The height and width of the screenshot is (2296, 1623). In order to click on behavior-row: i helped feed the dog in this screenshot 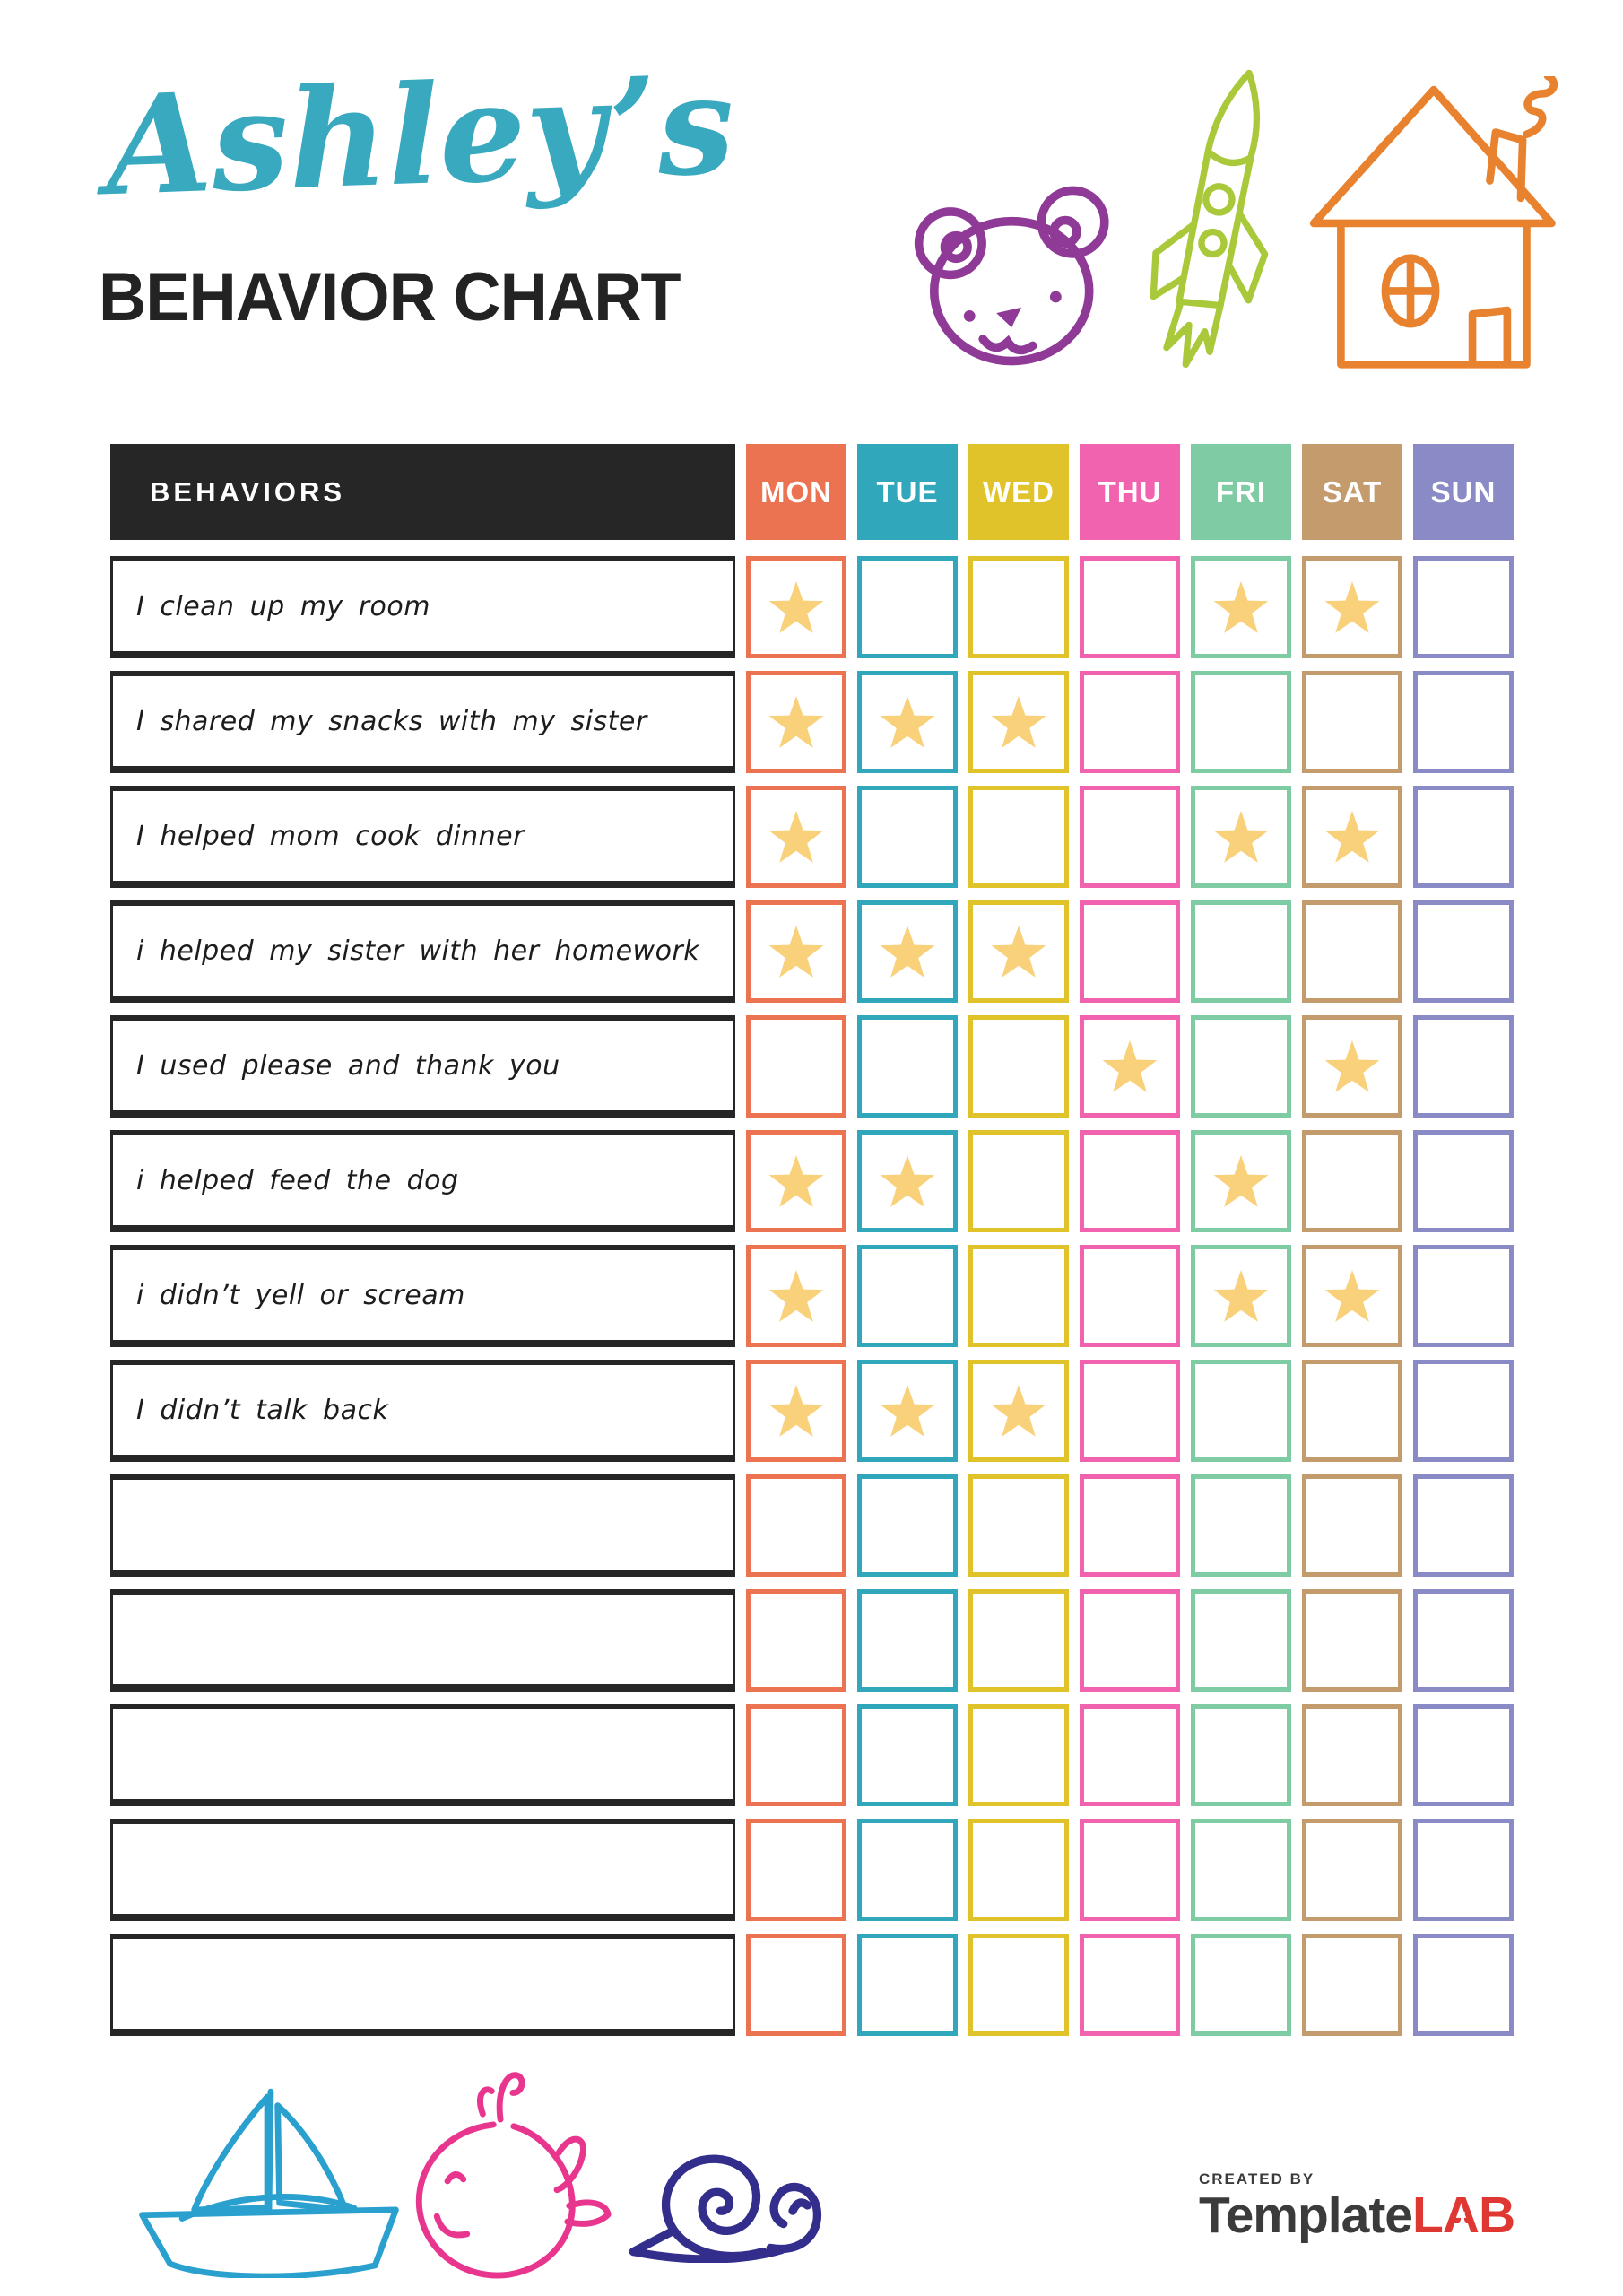, I will do `click(812, 1181)`.